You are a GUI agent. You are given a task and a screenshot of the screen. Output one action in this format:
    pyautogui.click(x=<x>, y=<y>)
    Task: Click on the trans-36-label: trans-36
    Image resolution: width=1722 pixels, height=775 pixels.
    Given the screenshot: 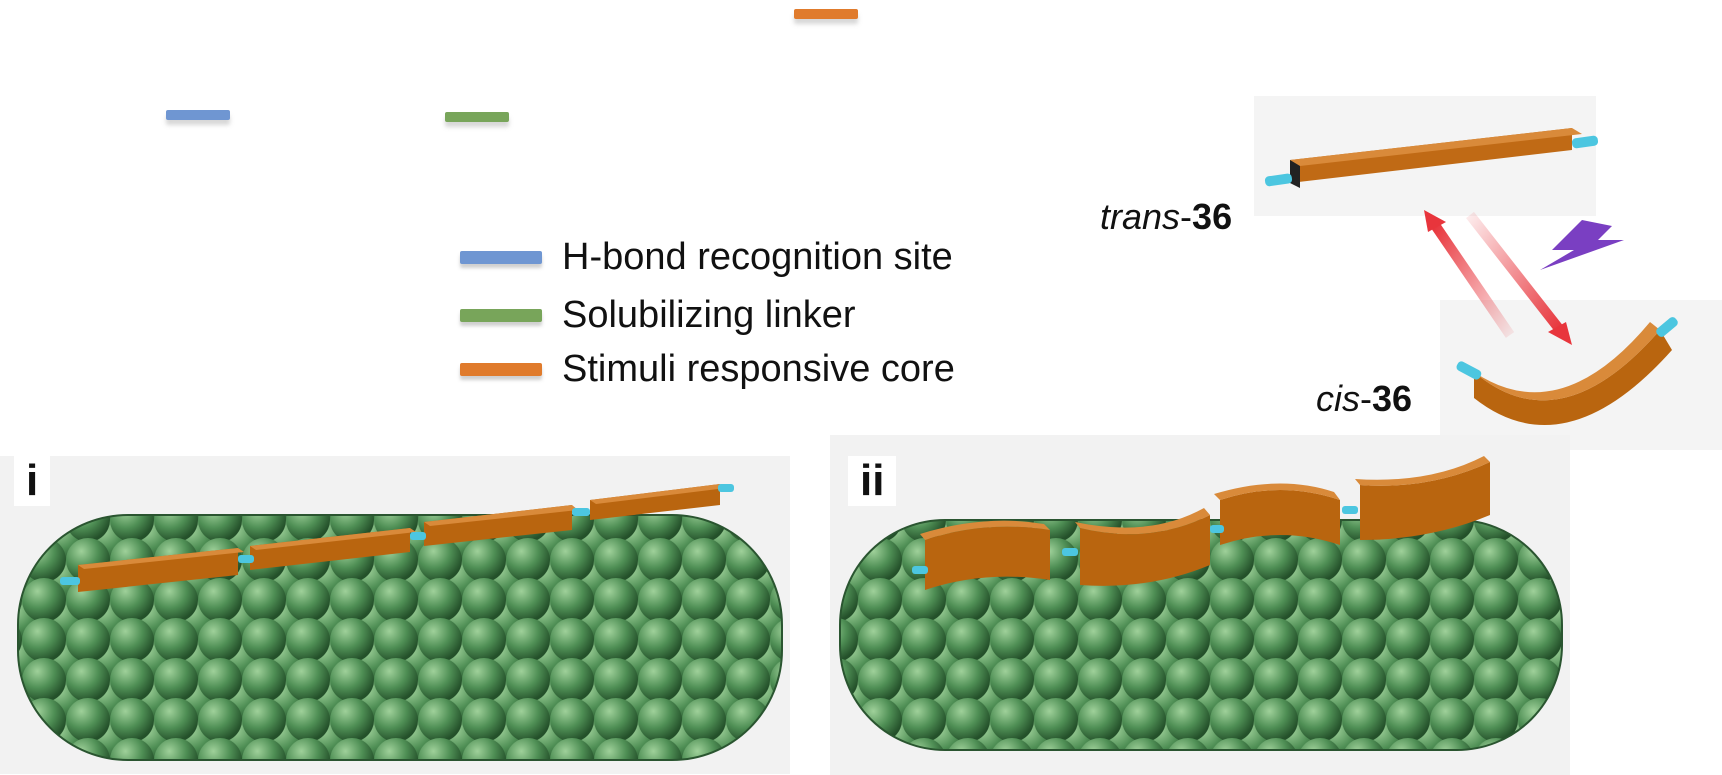 What is the action you would take?
    pyautogui.click(x=1166, y=216)
    